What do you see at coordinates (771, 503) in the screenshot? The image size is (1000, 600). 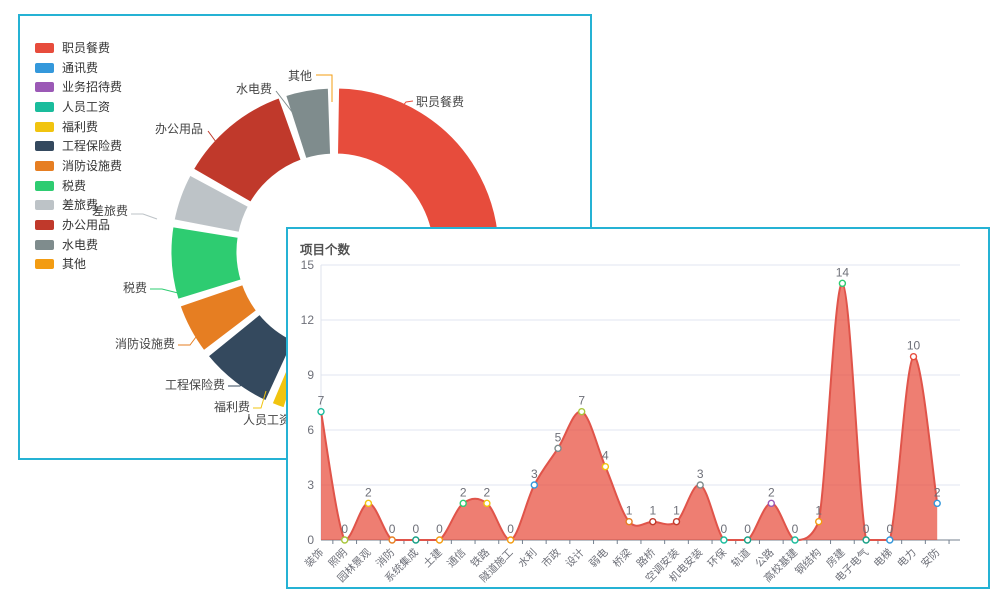 I see `data-point-公路` at bounding box center [771, 503].